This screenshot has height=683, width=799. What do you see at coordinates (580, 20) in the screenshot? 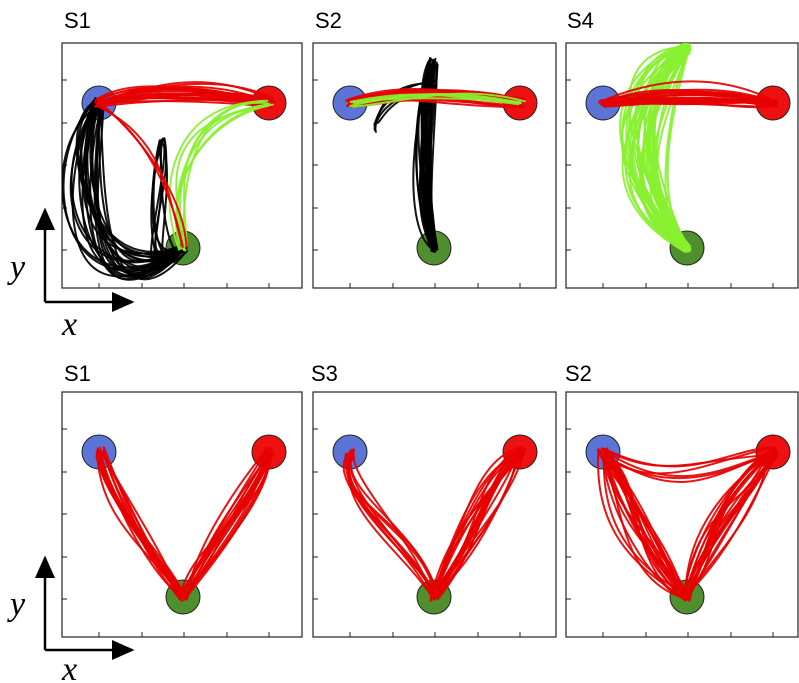
I see `panel-label: S4` at bounding box center [580, 20].